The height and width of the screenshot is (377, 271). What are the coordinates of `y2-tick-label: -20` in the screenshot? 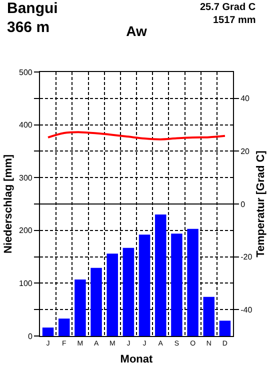 It's located at (246, 257).